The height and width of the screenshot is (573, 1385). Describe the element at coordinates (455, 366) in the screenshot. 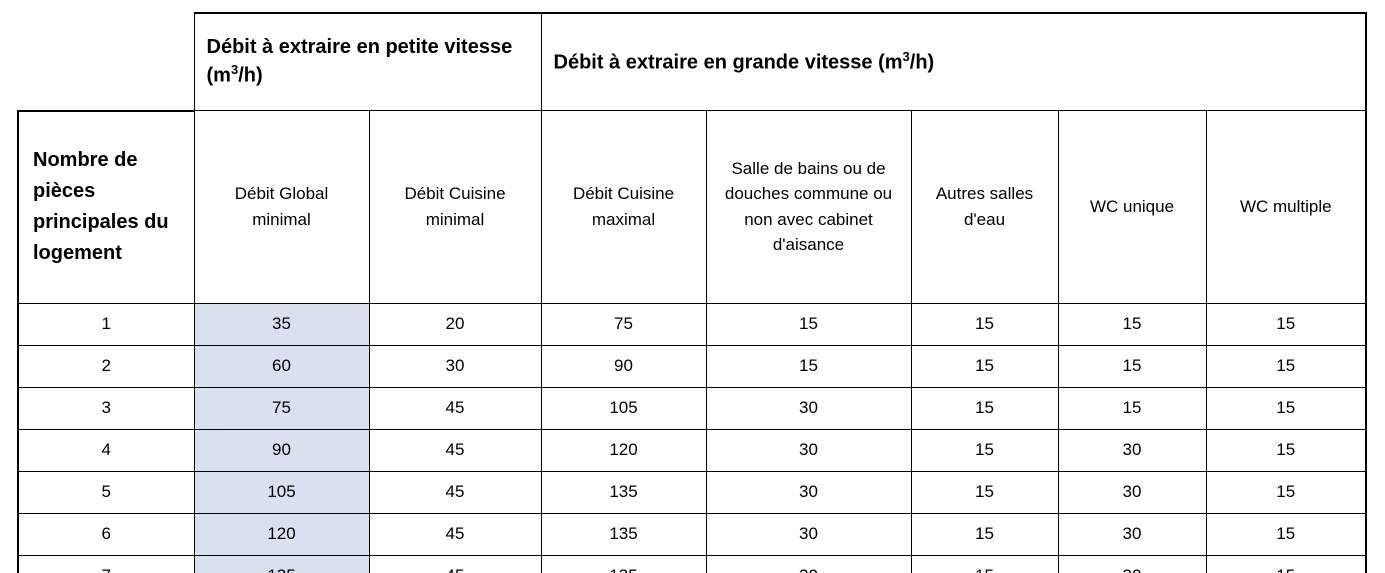

I see `cell-cuisine-min: 30` at that location.